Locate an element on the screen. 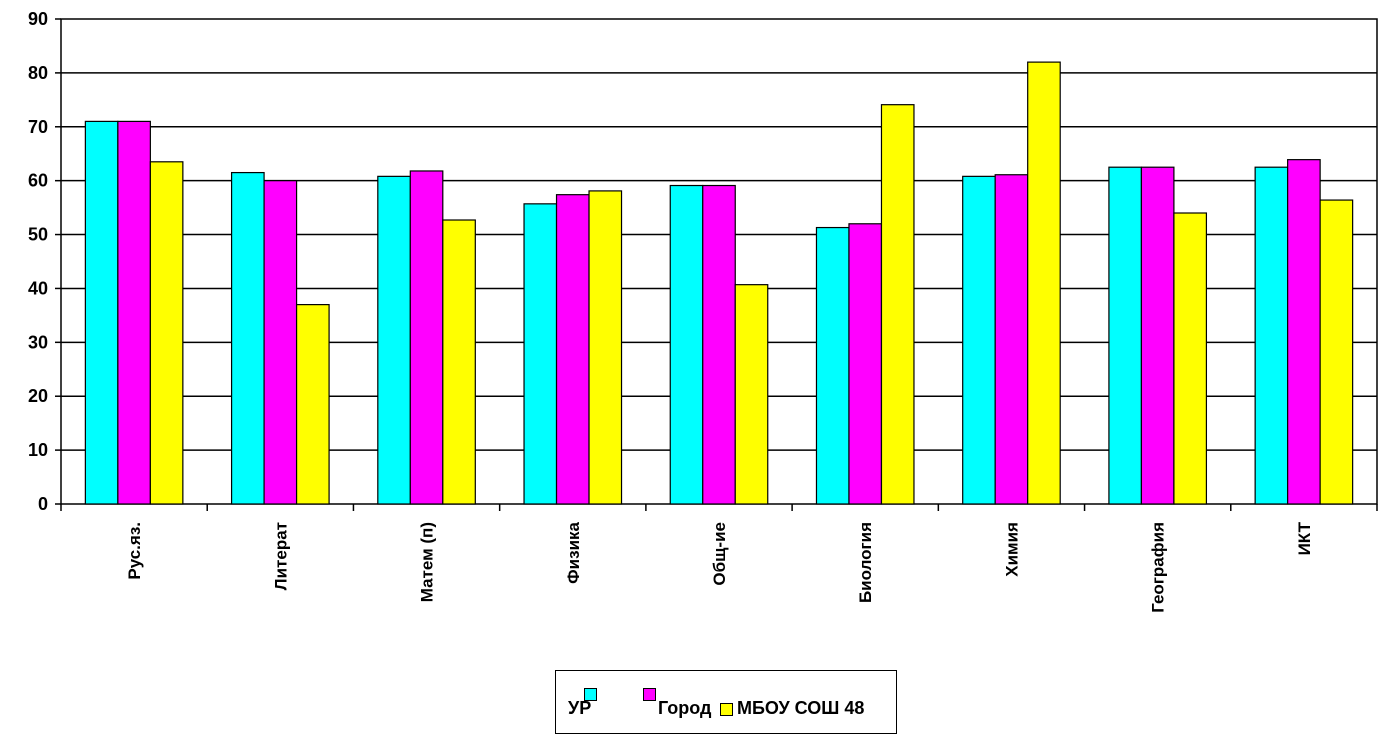 The height and width of the screenshot is (735, 1379). legend-label-mbou: МБОУ СОШ 48 is located at coordinates (801, 708).